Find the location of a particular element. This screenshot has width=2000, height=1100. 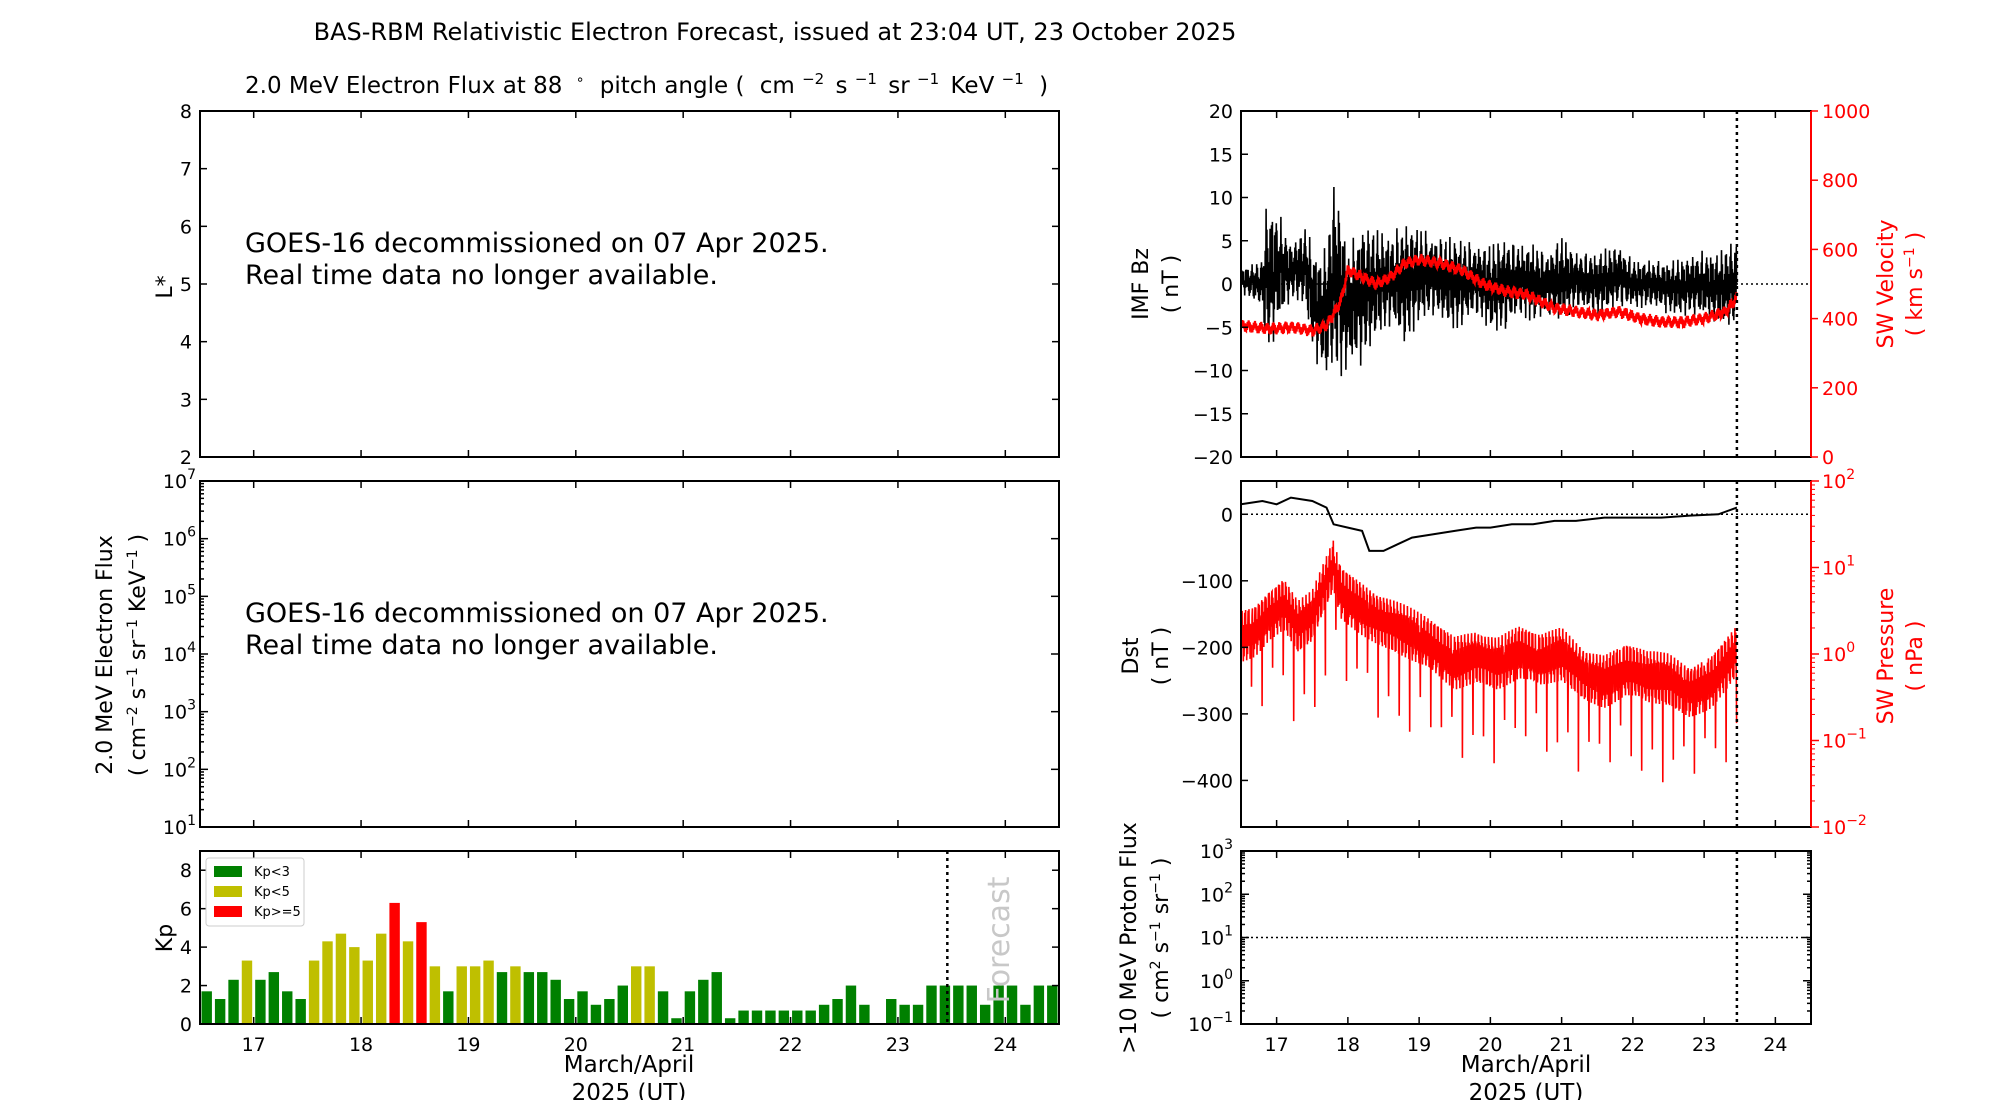

left-xlabel-line1: March/April is located at coordinates (629, 1065).